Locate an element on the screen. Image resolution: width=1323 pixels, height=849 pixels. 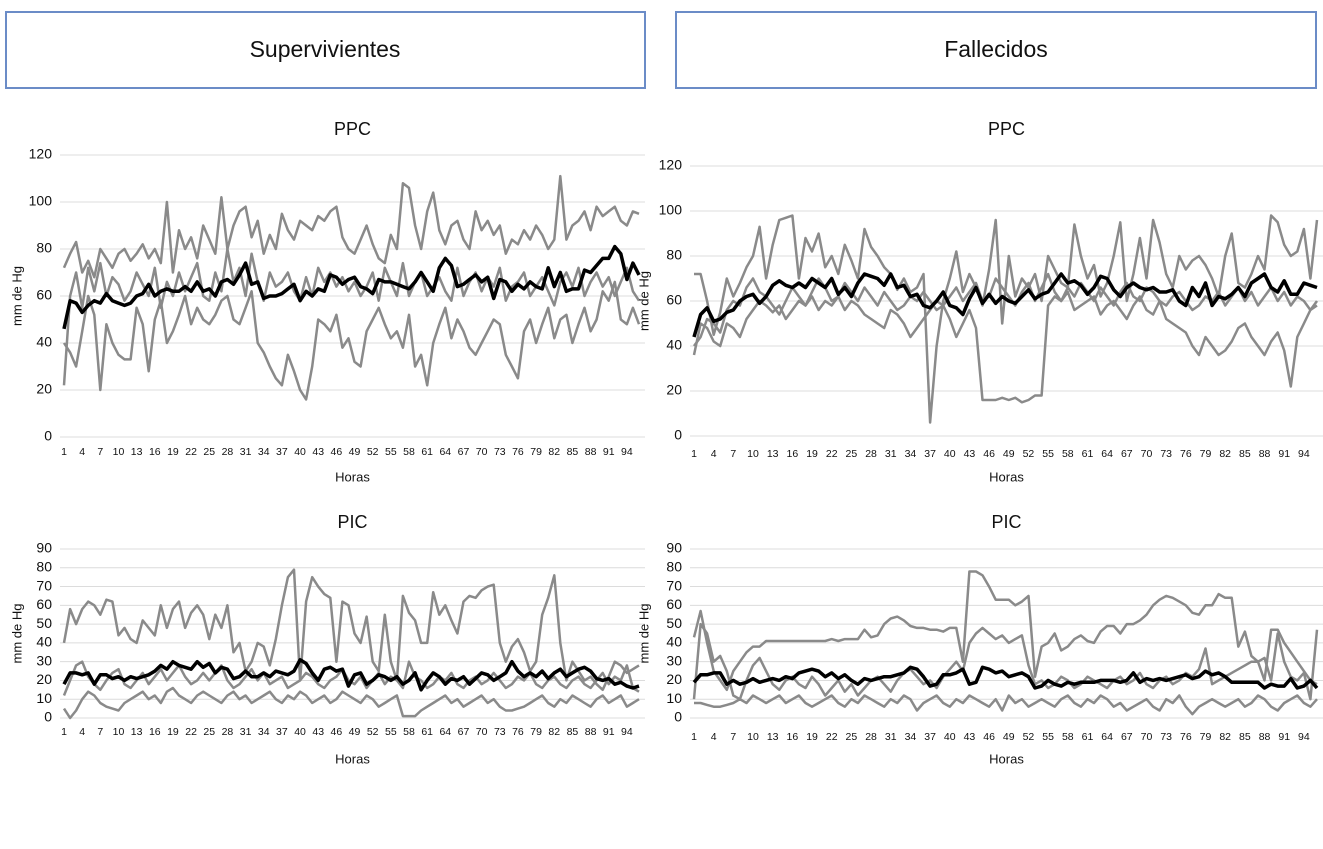
x-tick-label: 64 is located at coordinates (445, 452).